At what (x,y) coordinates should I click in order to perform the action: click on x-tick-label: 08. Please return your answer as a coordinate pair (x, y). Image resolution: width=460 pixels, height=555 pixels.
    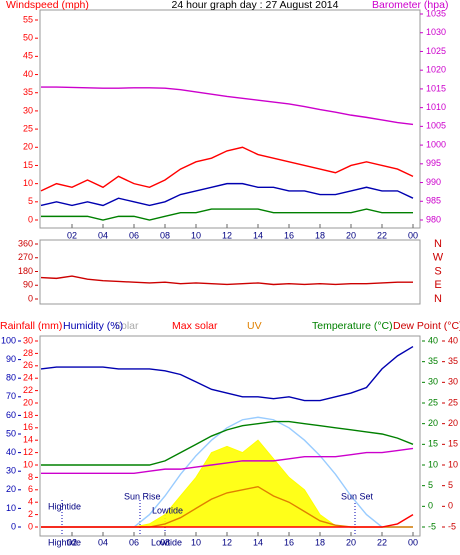
    Looking at the image, I should click on (165, 542).